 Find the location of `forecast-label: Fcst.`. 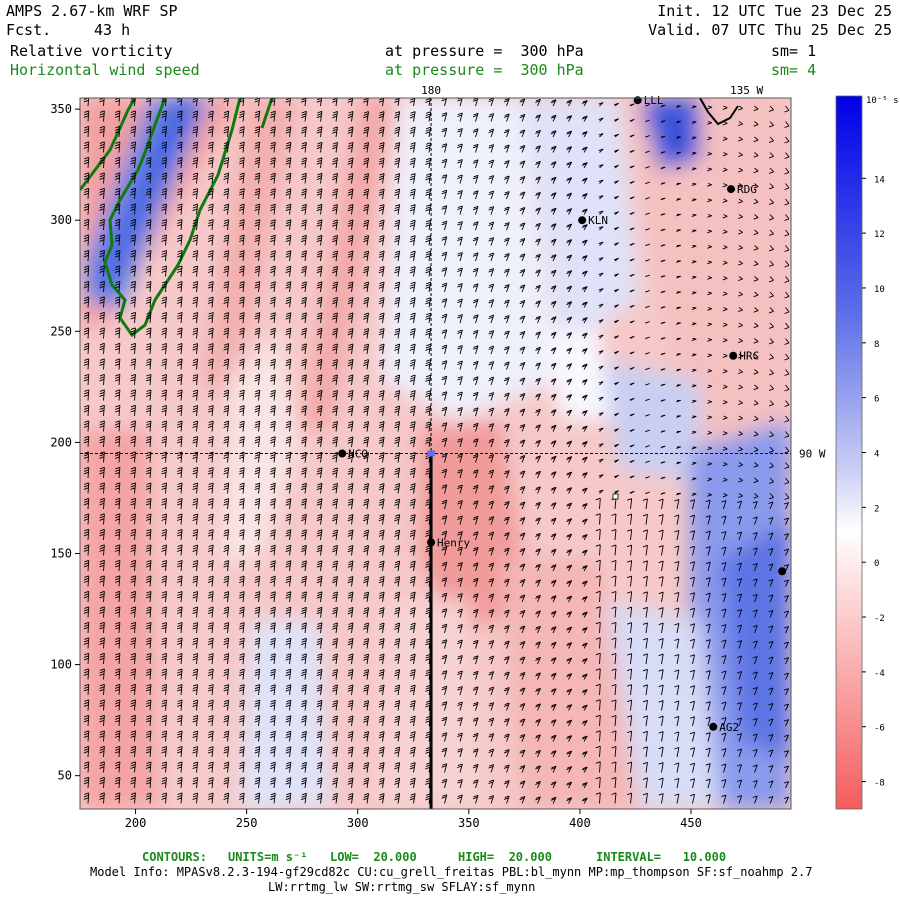

forecast-label: Fcst. is located at coordinates (29, 30).